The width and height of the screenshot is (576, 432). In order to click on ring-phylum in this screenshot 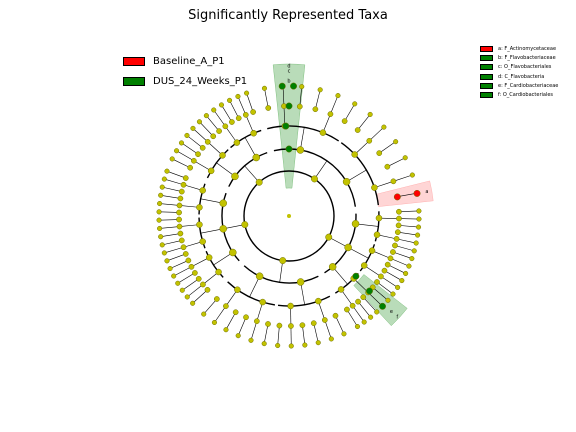, I will do `click(289, 216)`.